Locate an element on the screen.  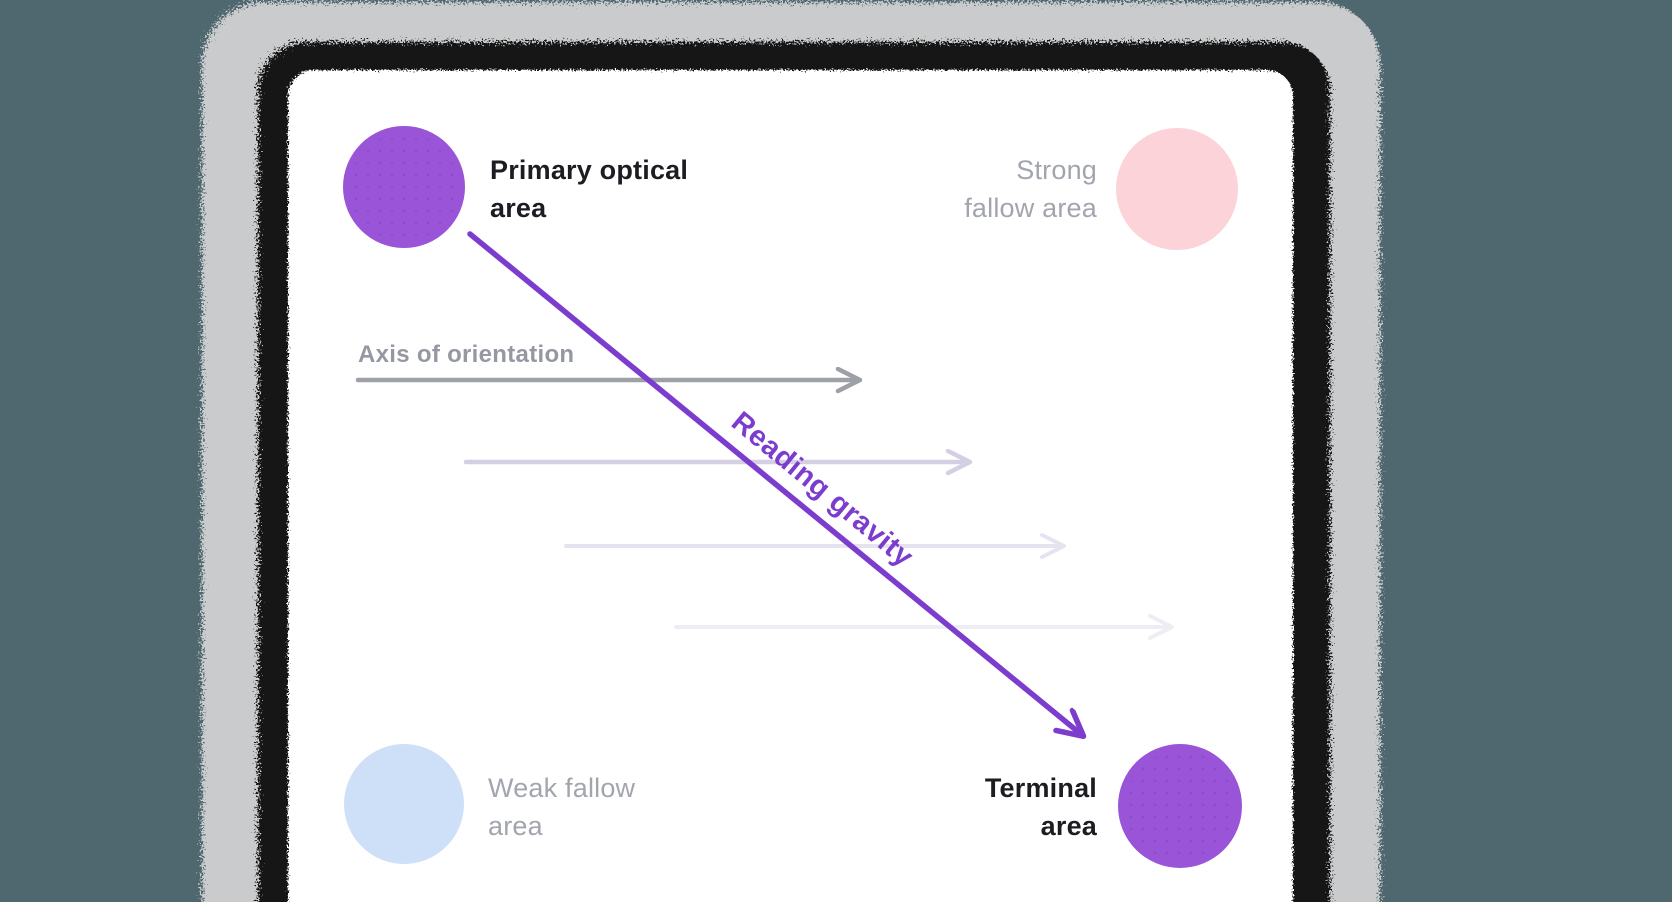
label-line: fallow area is located at coordinates (1030, 208).